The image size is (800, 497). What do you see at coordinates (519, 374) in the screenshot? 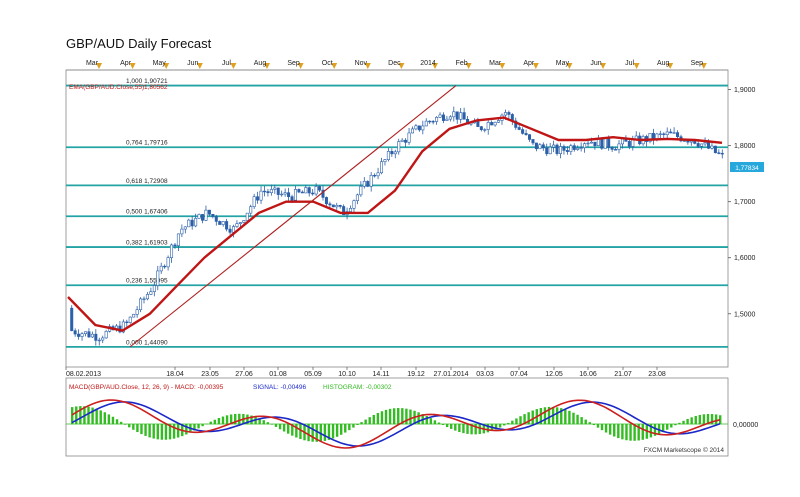
I see `date-axis-tick-label: 07.04` at bounding box center [519, 374].